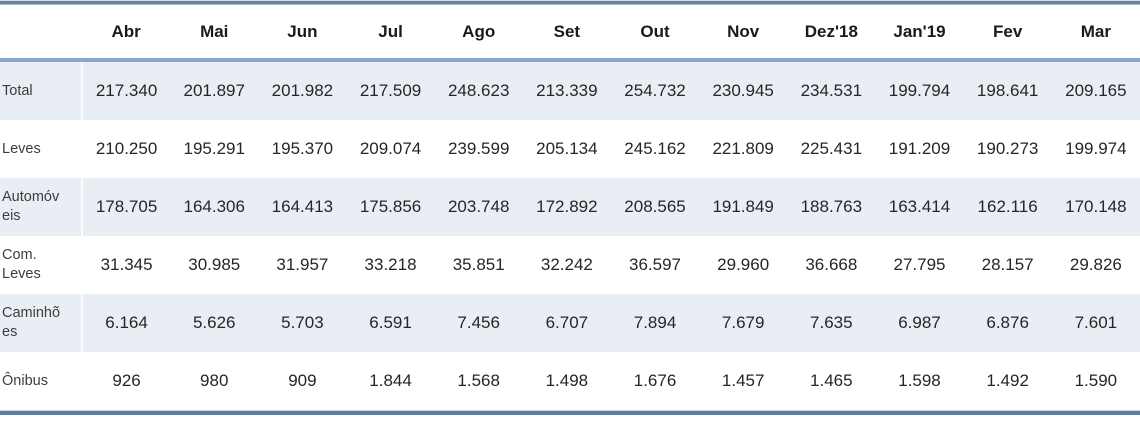 This screenshot has width=1140, height=421. What do you see at coordinates (302, 380) in the screenshot?
I see `table-cell: 909` at bounding box center [302, 380].